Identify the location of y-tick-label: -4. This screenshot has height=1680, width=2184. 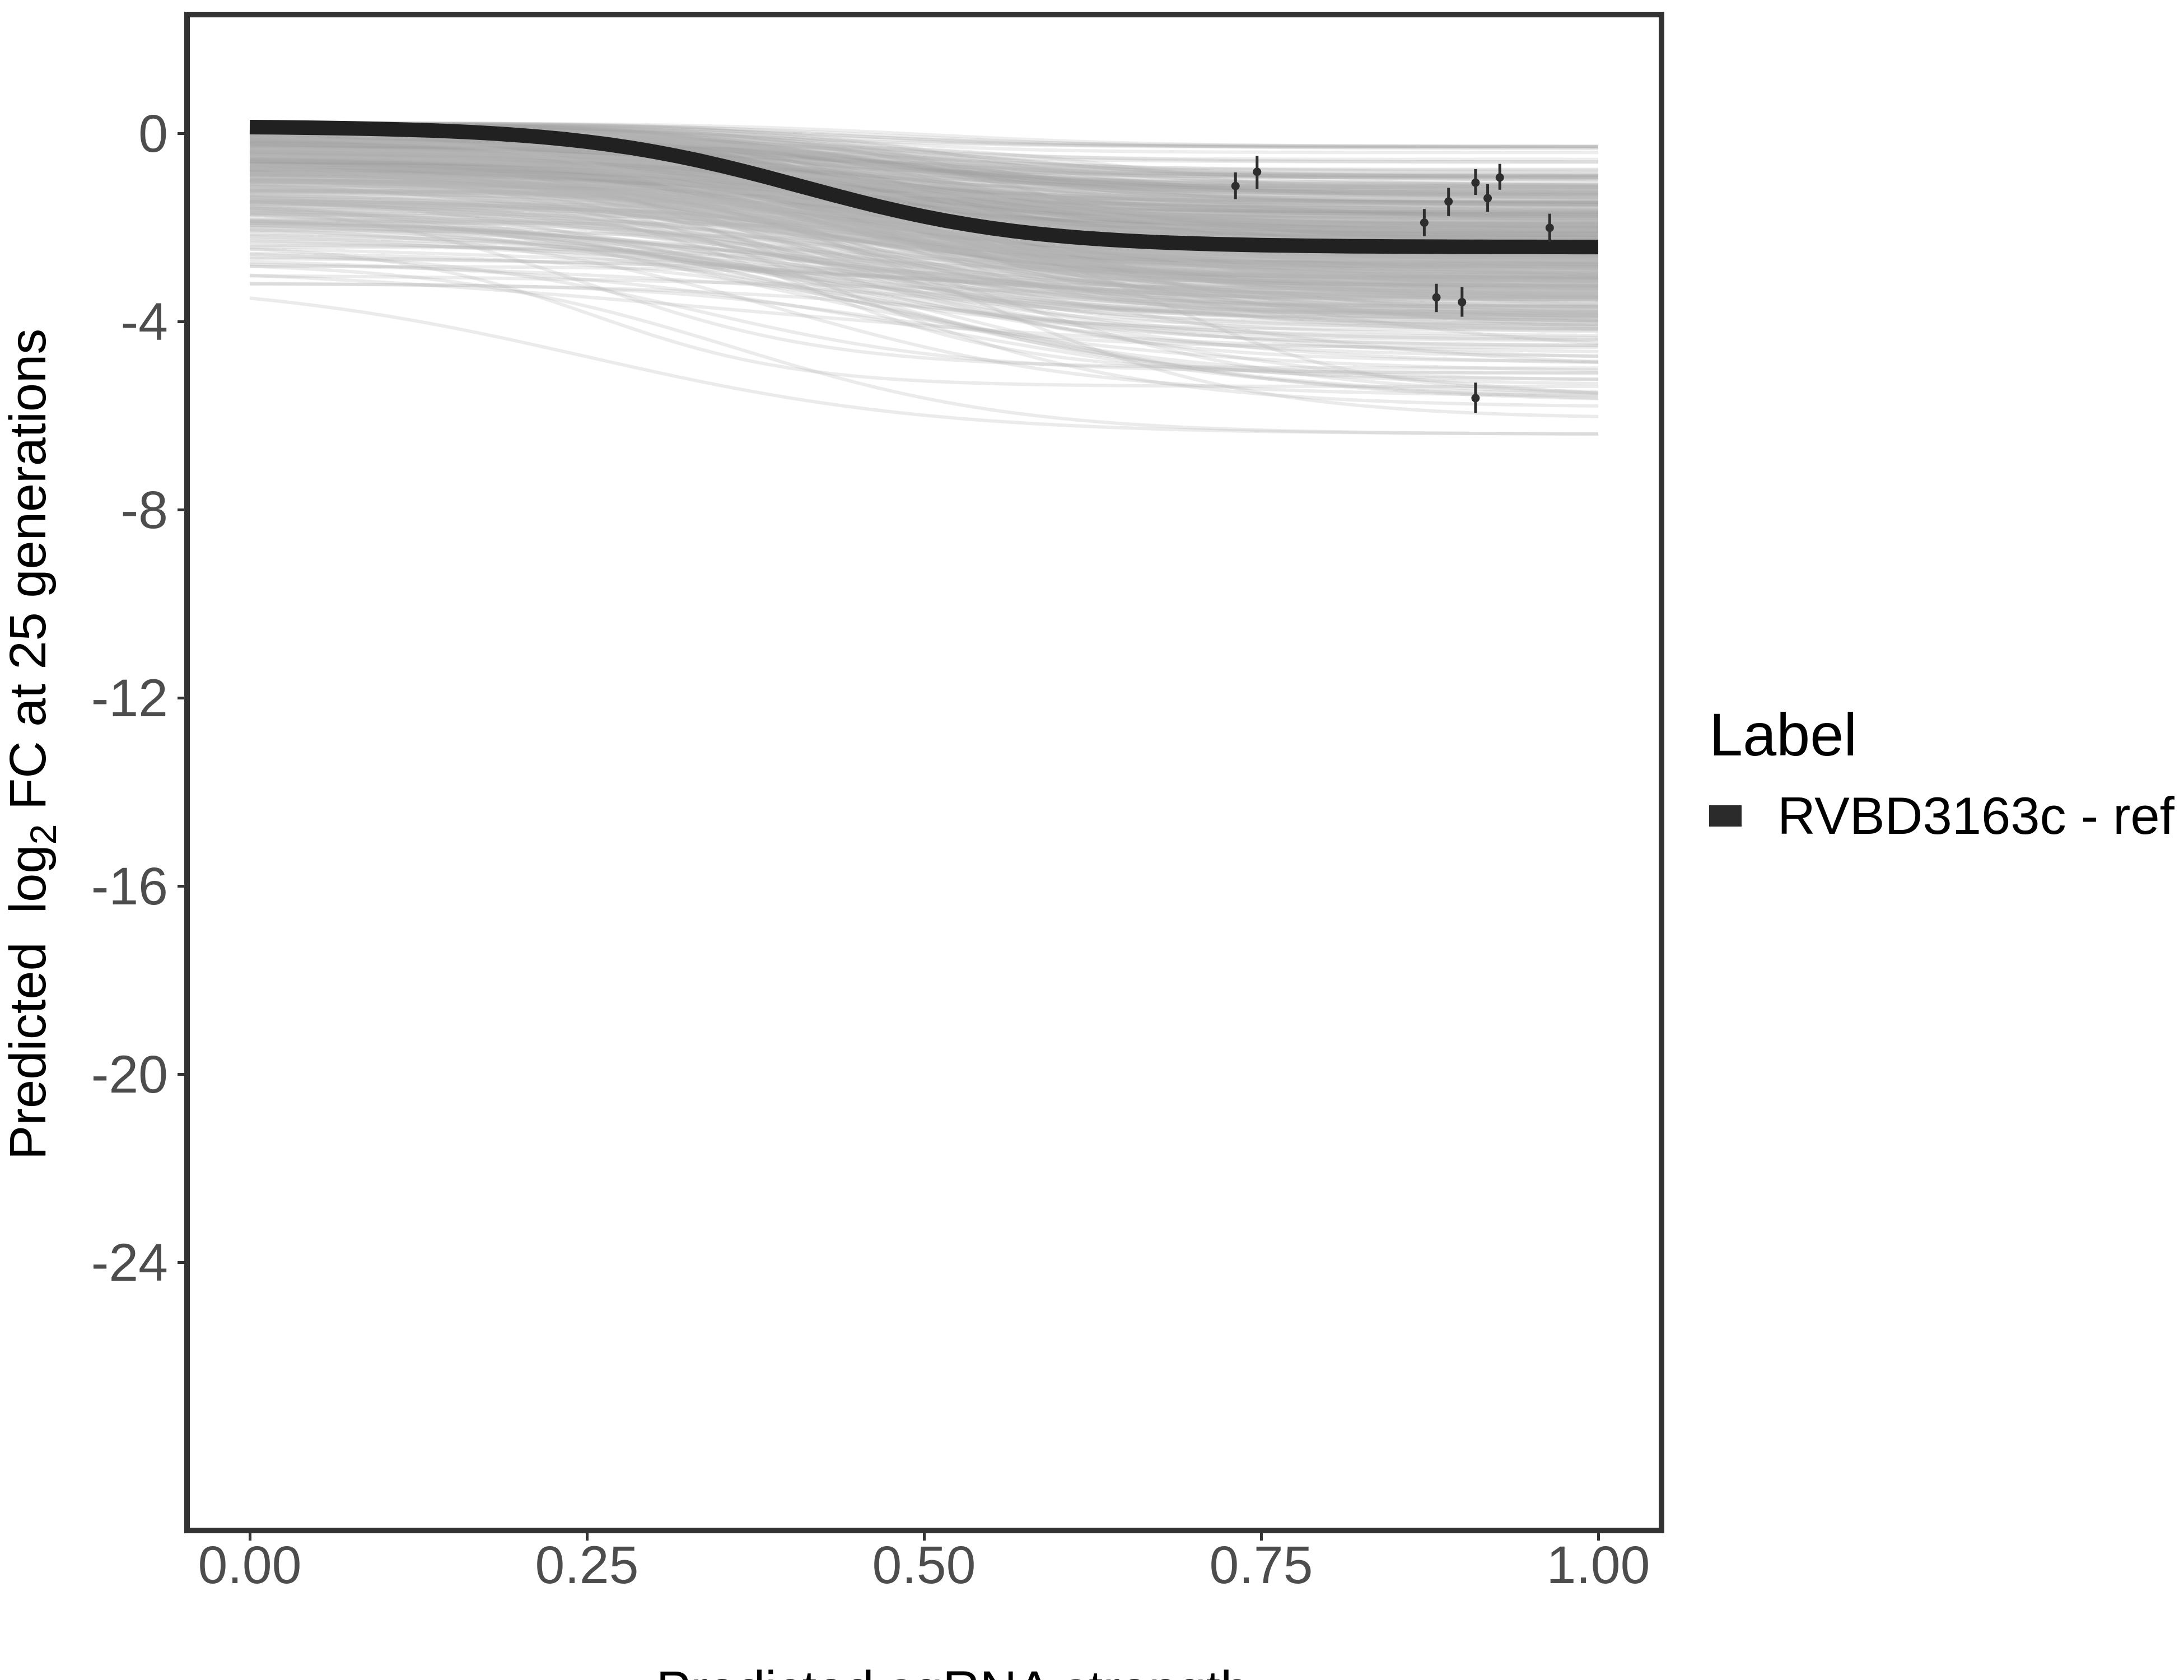
(144, 322).